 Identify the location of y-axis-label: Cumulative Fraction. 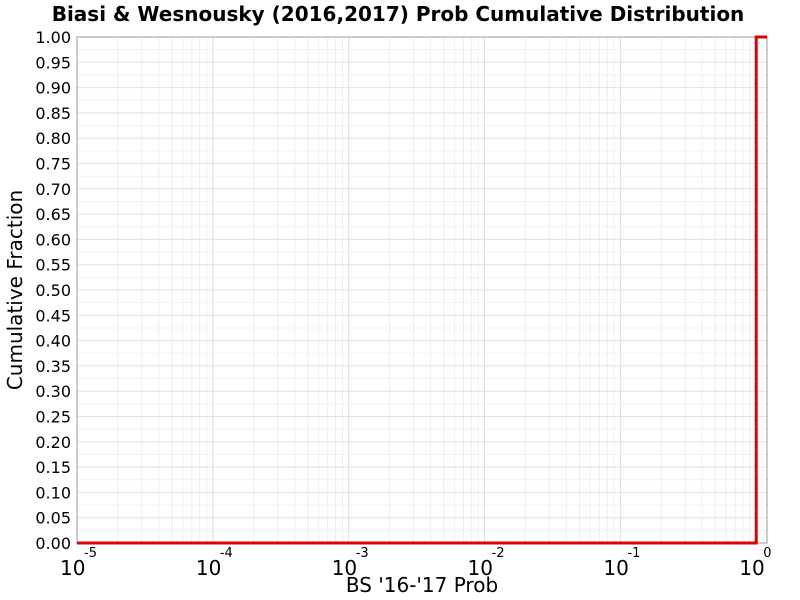
(15, 290).